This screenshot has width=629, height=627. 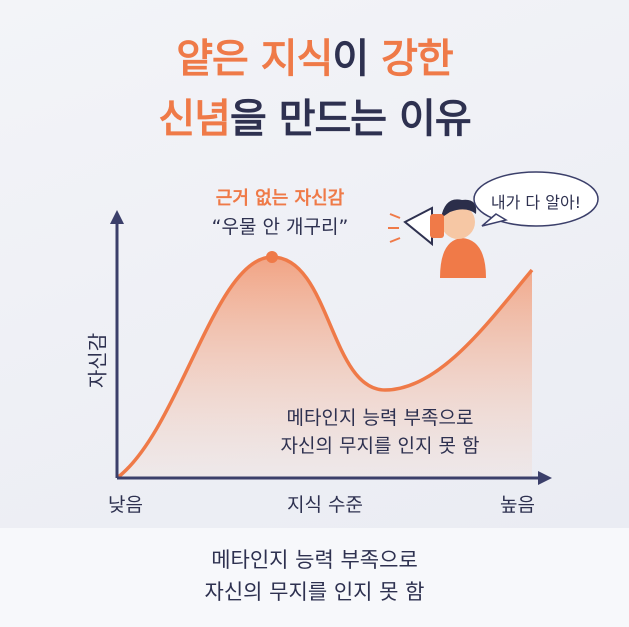 I want to click on annotation-line: 자신의 무지를 인지 못 함, so click(x=380, y=446).